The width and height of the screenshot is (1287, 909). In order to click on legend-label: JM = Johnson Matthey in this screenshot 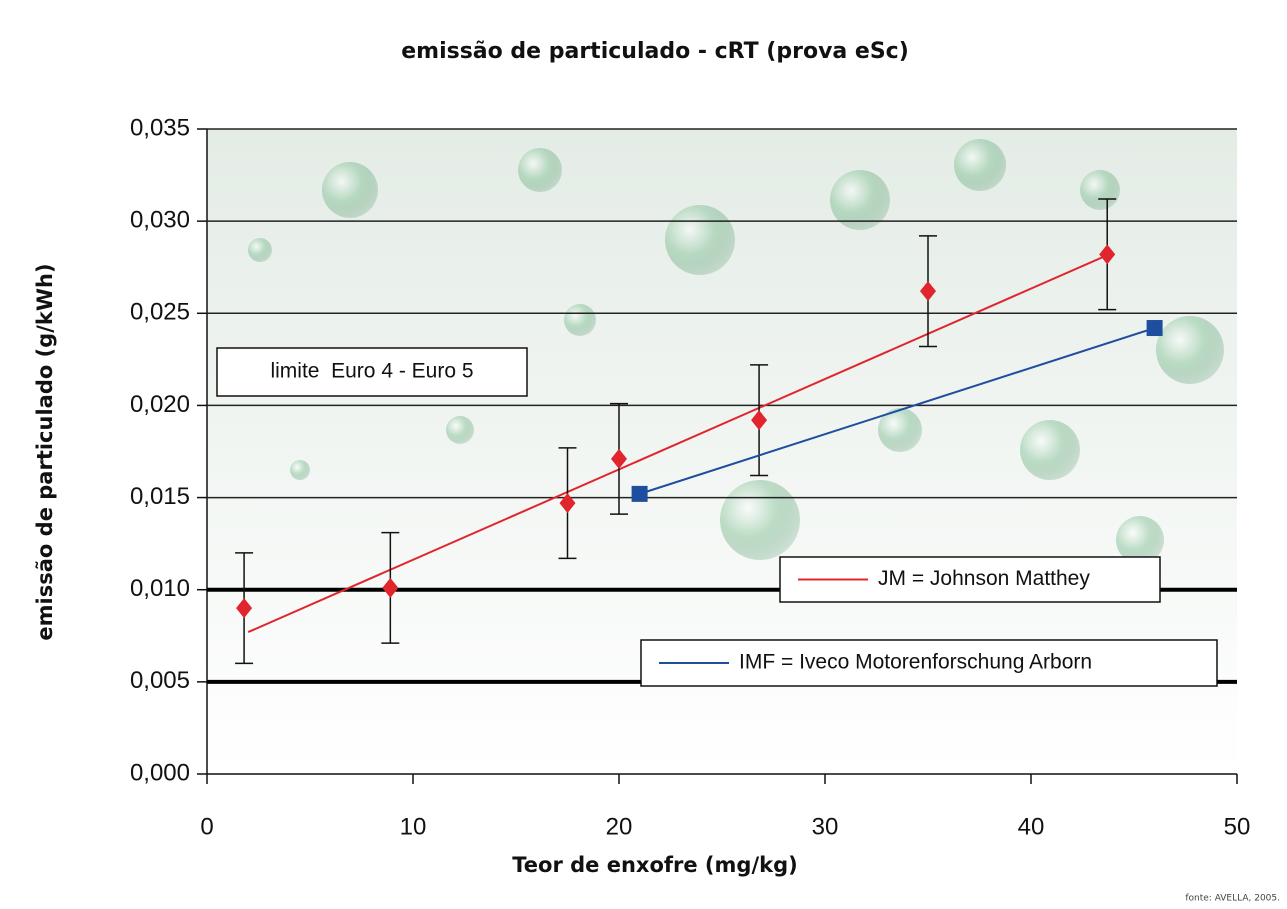, I will do `click(984, 578)`.